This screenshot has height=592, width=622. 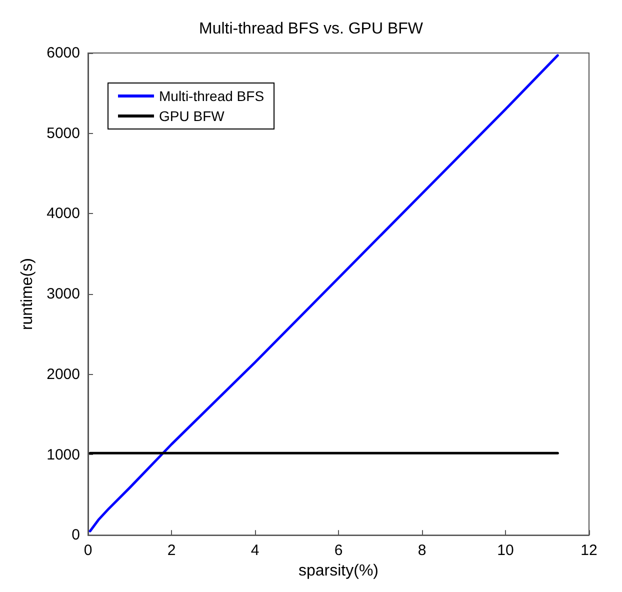 What do you see at coordinates (311, 29) in the screenshot?
I see `chart-title: Multi-thread BFS vs. GPU BFW` at bounding box center [311, 29].